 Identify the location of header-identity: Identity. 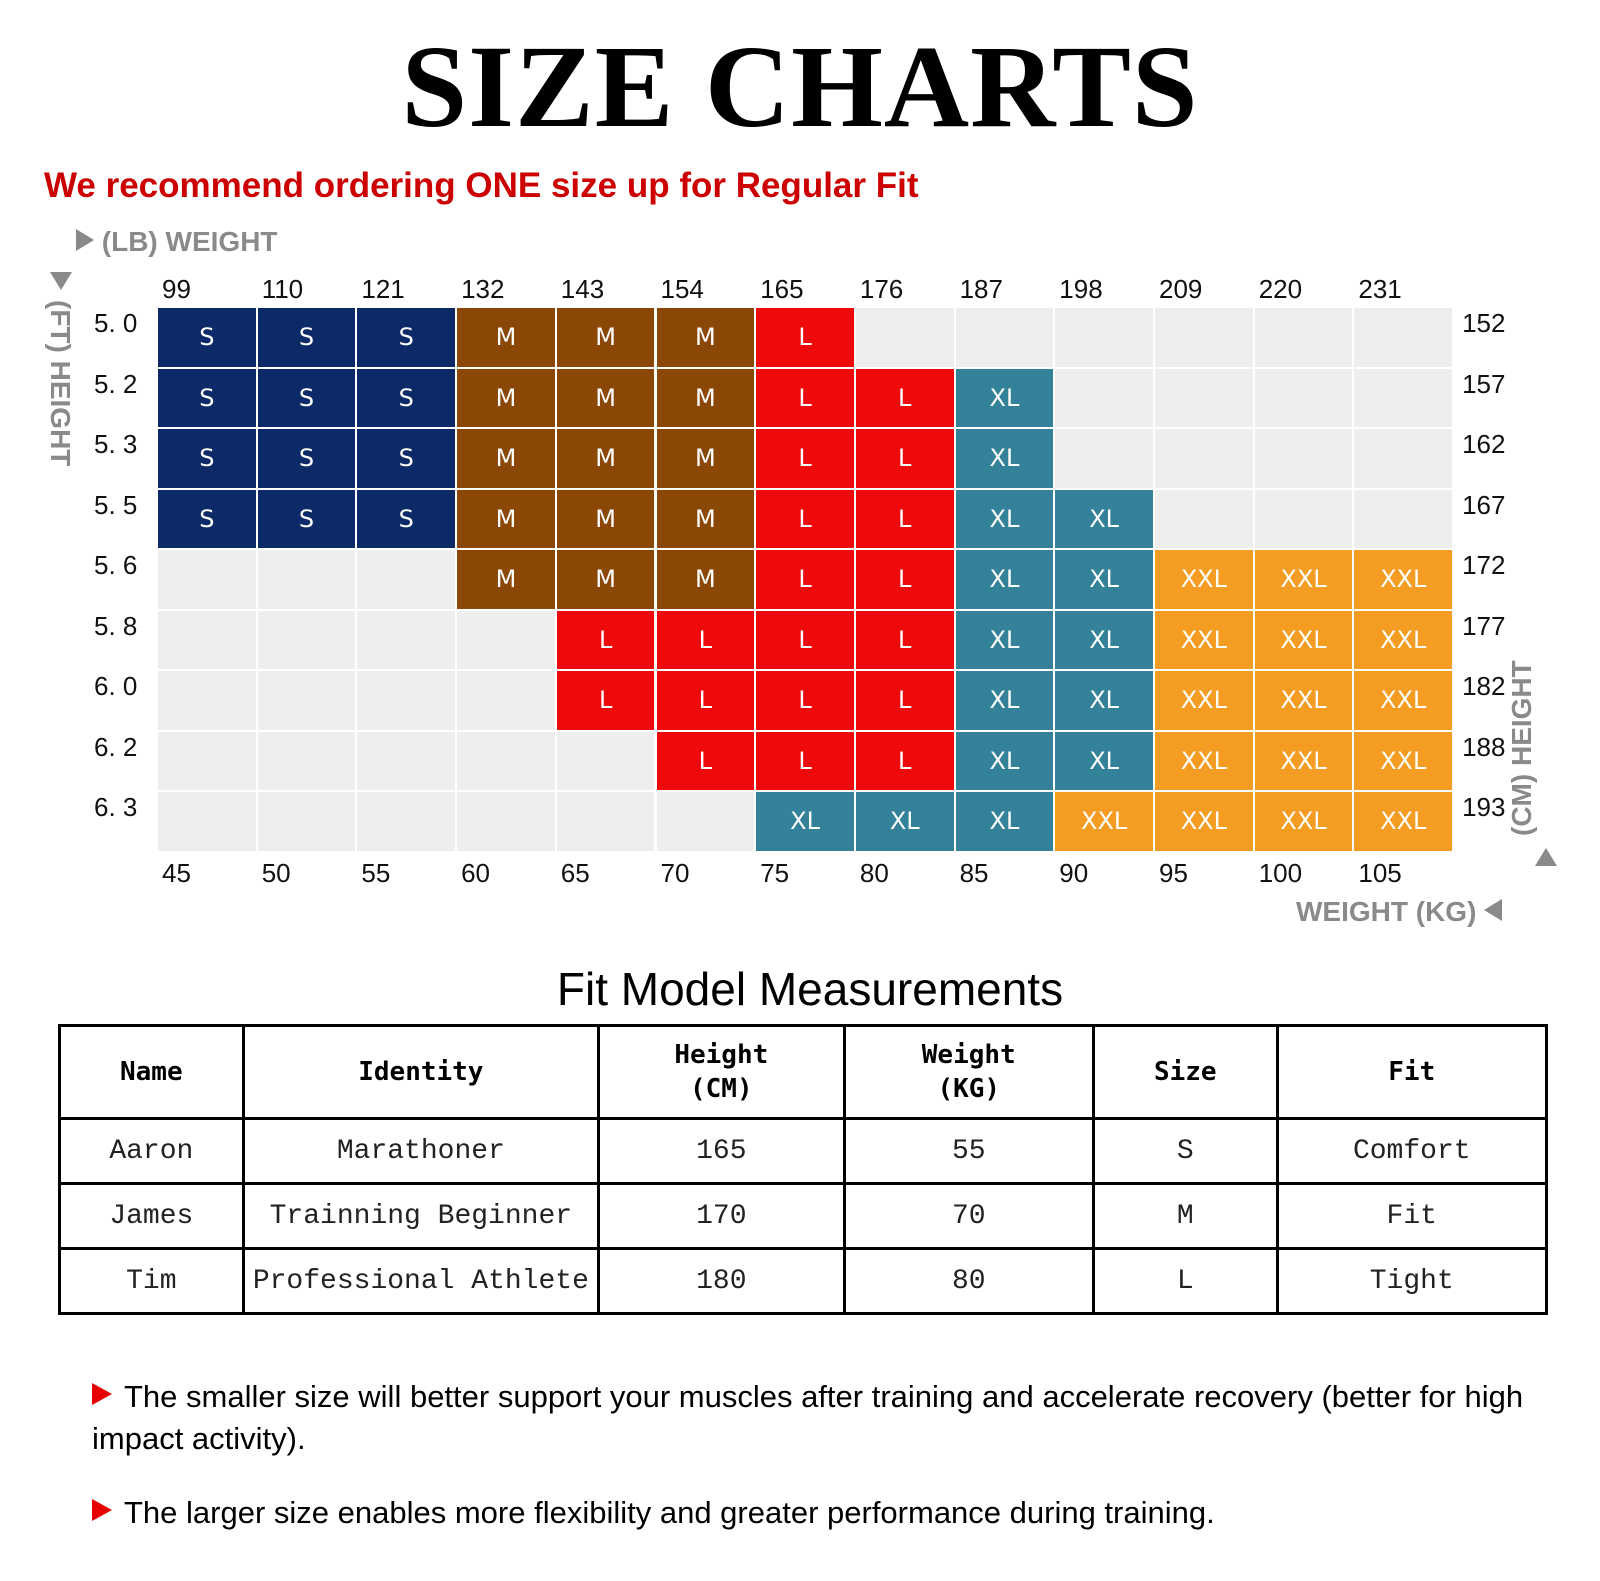
(421, 1072).